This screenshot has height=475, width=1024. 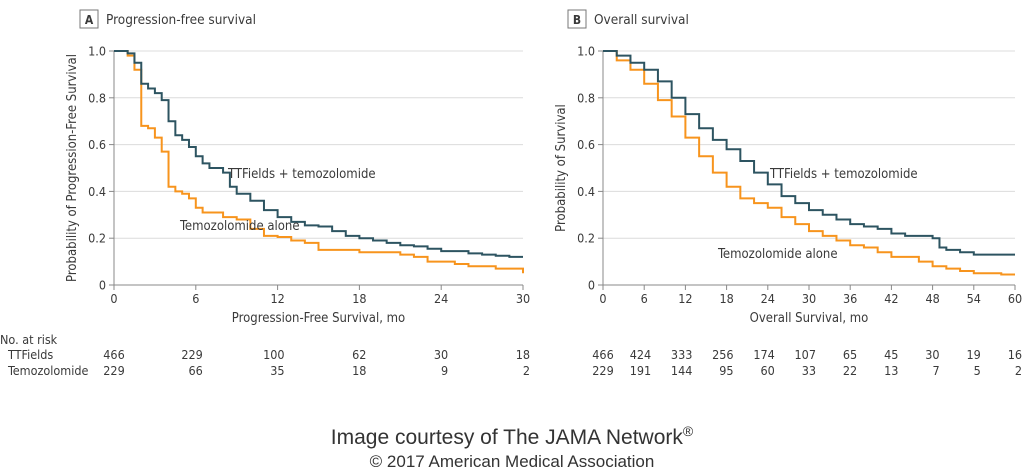 What do you see at coordinates (97, 191) in the screenshot?
I see `panel-a-ytick-label: 0.4` at bounding box center [97, 191].